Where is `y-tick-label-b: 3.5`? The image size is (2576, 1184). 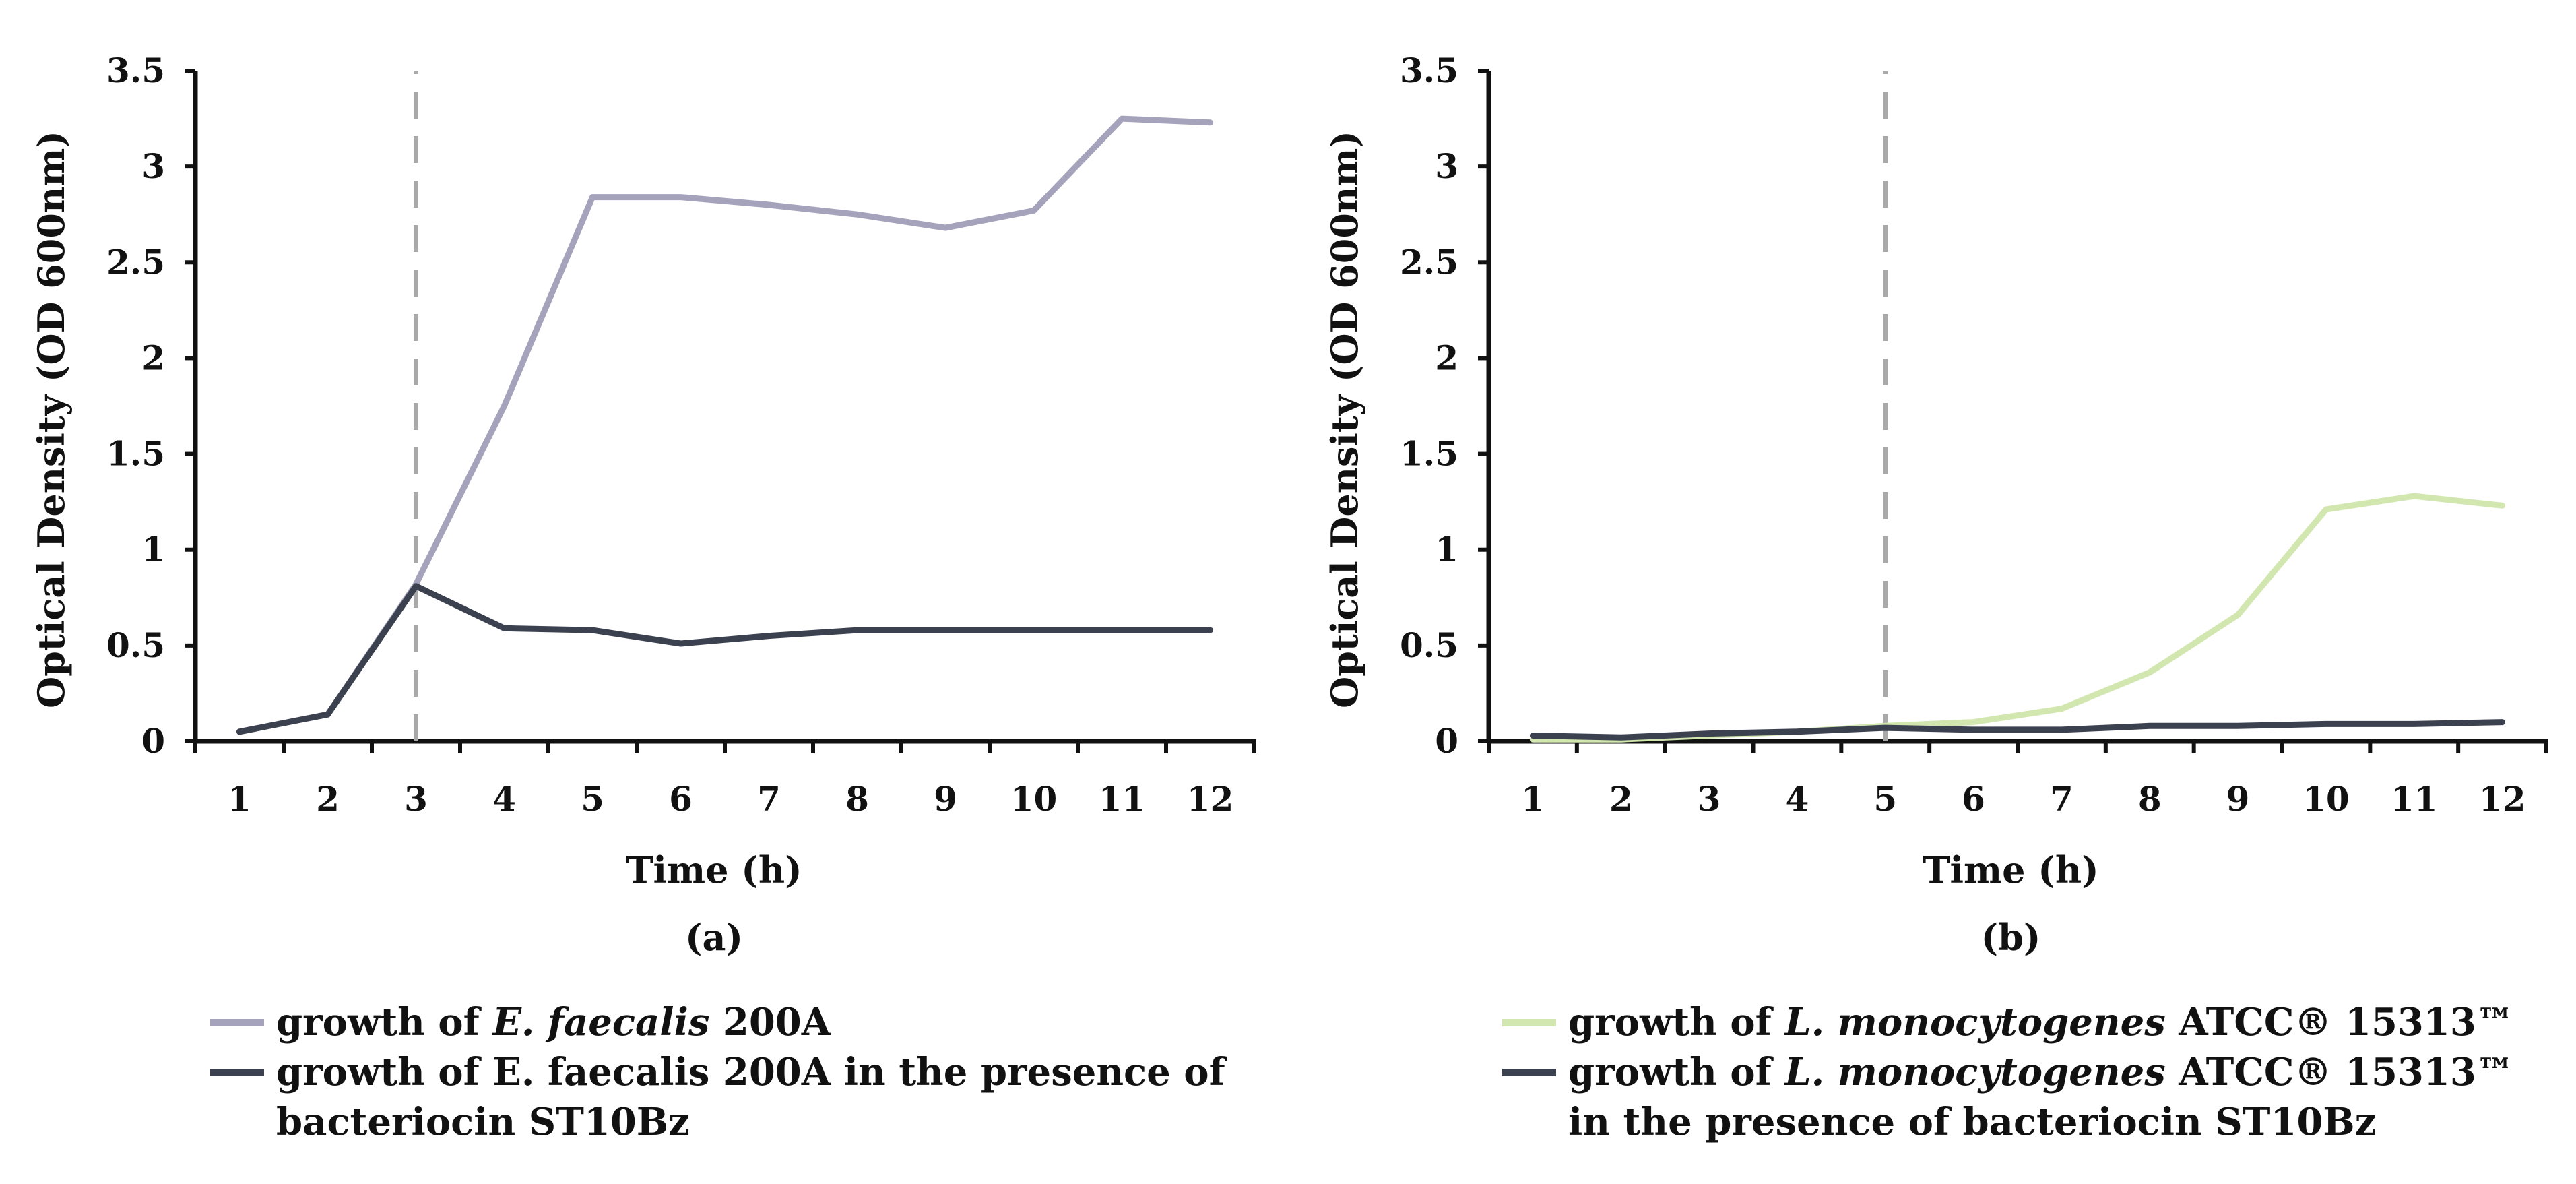 y-tick-label-b: 3.5 is located at coordinates (1429, 70).